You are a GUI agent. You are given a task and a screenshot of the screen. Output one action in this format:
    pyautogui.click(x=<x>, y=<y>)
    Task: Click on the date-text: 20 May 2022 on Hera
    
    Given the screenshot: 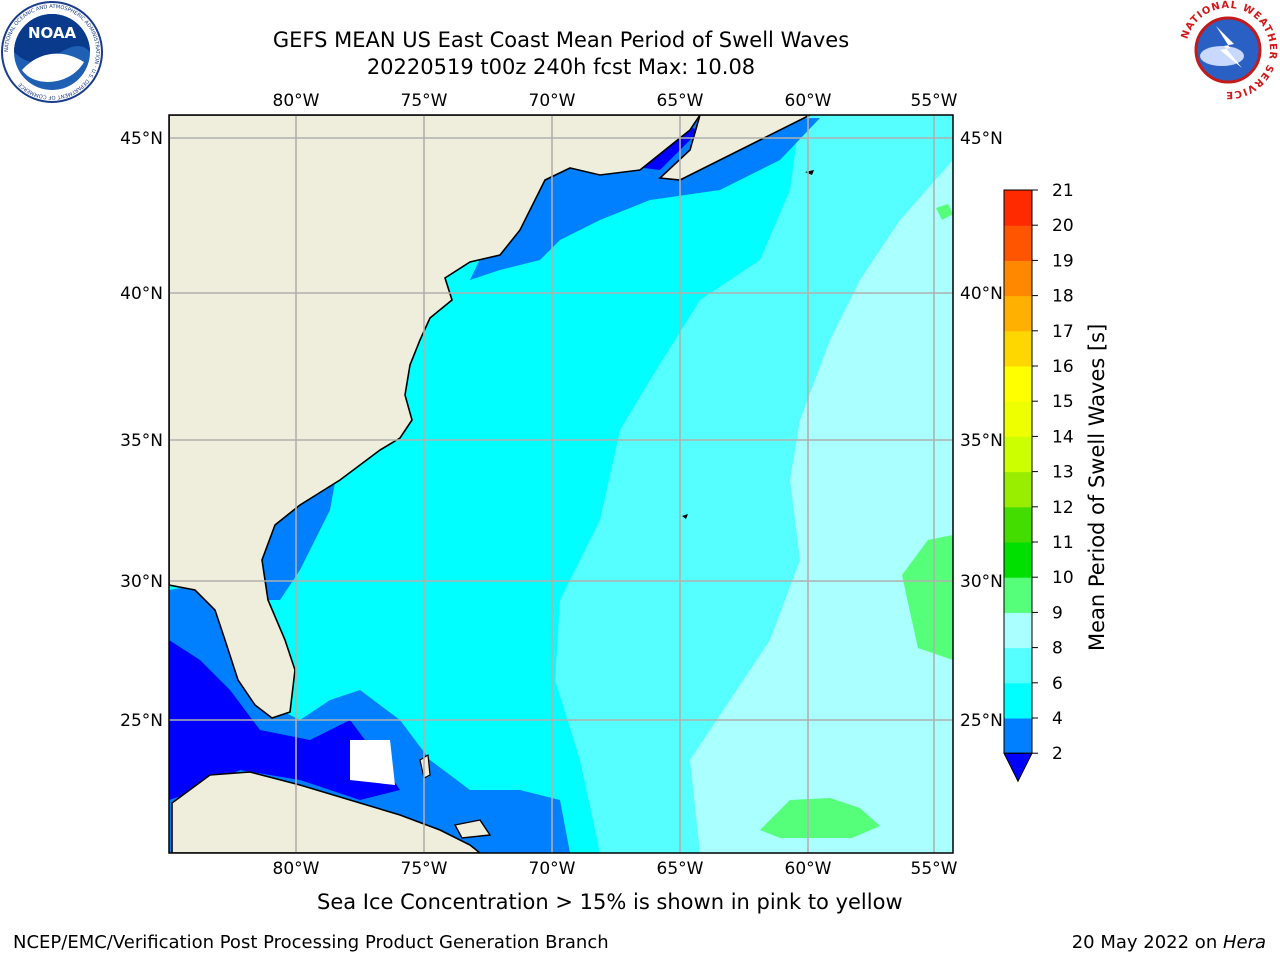 What is the action you would take?
    pyautogui.click(x=1169, y=942)
    